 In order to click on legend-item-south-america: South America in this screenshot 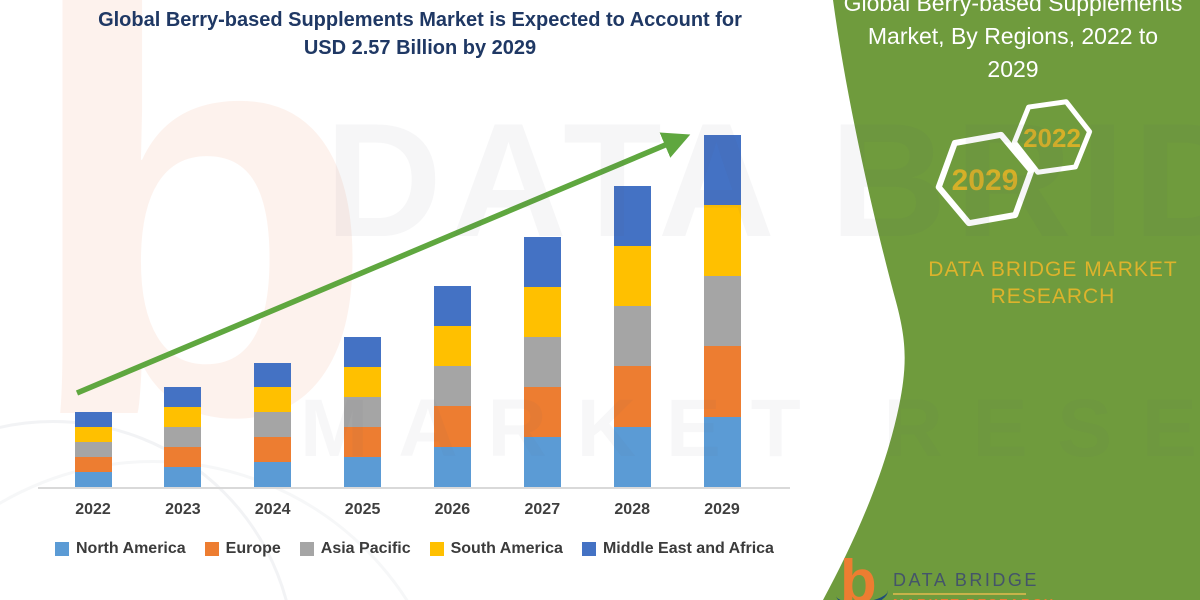, I will do `click(496, 549)`.